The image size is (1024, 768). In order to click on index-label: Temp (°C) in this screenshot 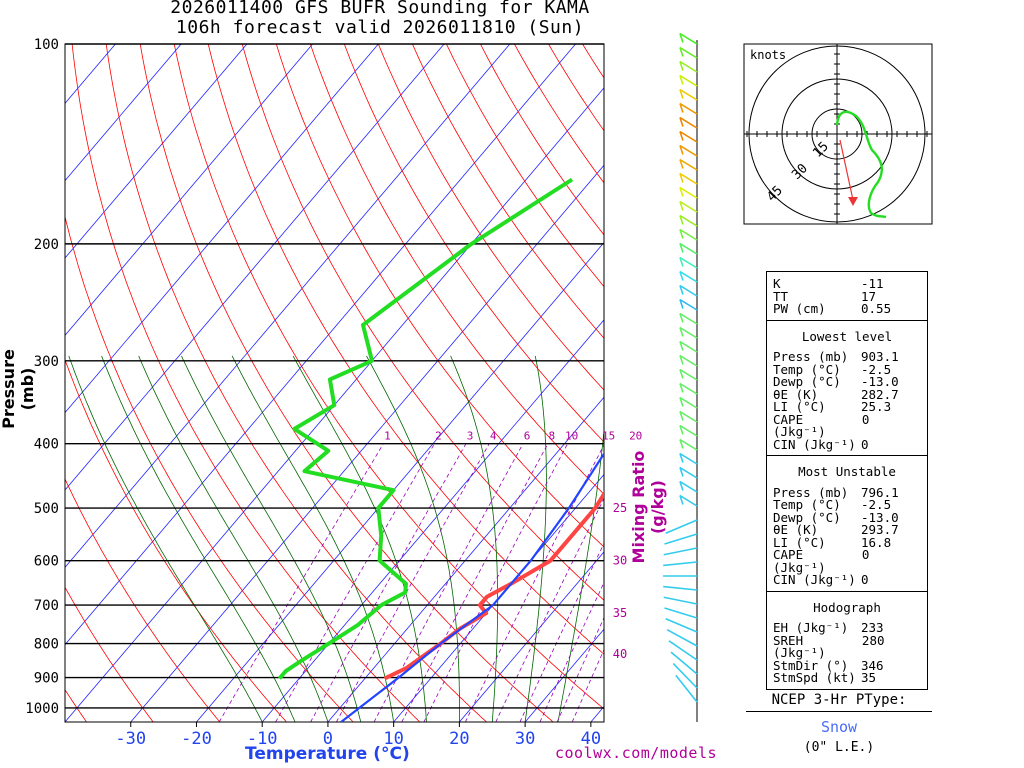, I will do `click(807, 369)`.